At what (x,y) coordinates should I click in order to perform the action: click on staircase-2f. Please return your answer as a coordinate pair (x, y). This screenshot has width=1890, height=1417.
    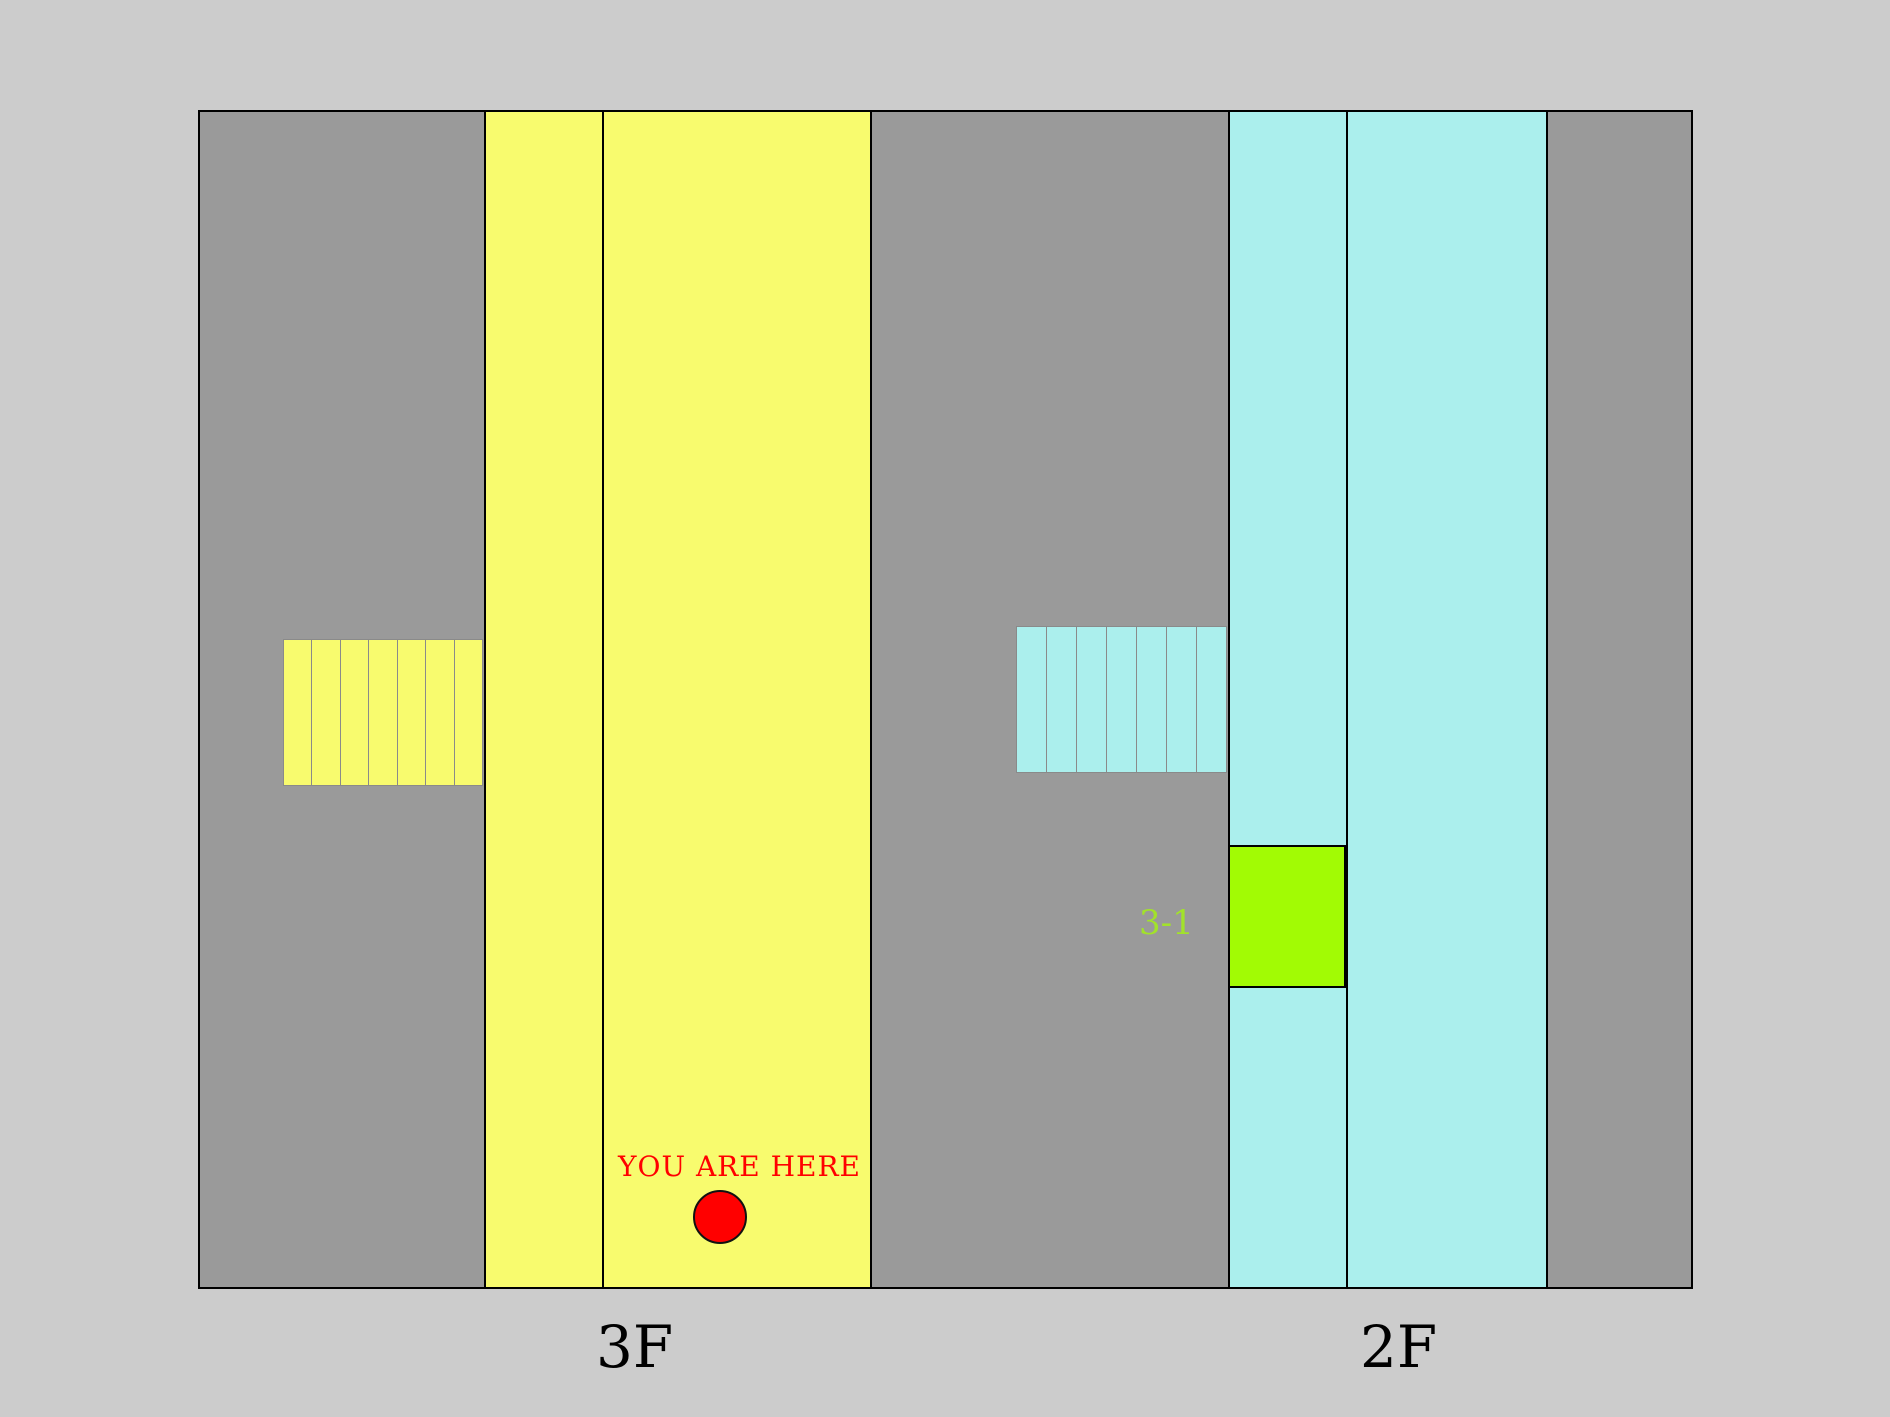
    Looking at the image, I should click on (1121, 699).